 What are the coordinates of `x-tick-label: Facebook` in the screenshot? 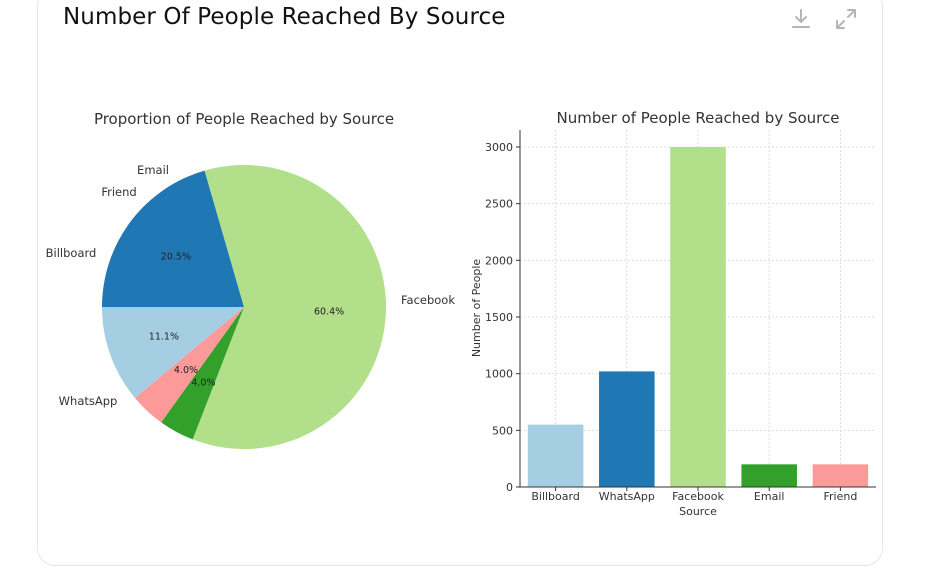 It's located at (698, 496).